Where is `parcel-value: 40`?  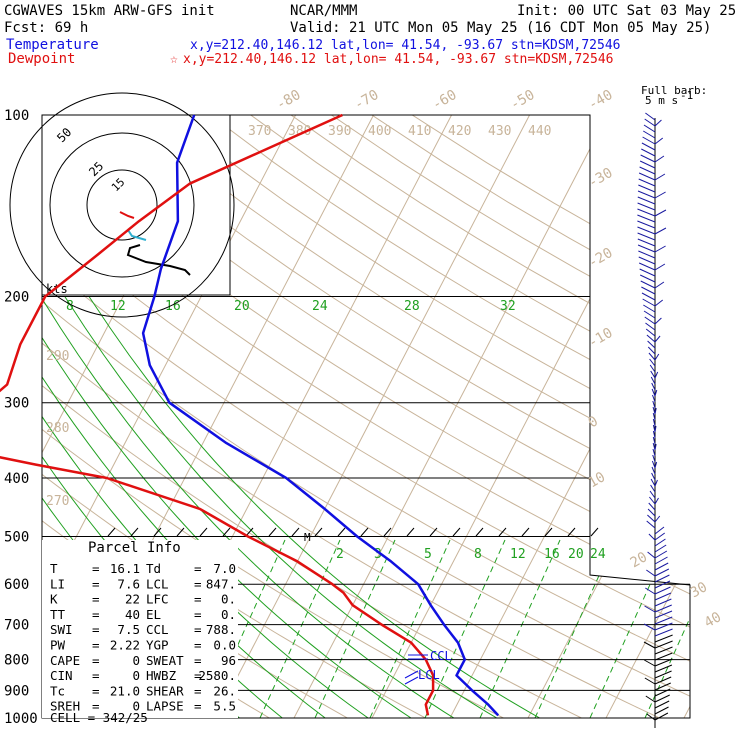
parcel-value: 40 is located at coordinates (132, 614).